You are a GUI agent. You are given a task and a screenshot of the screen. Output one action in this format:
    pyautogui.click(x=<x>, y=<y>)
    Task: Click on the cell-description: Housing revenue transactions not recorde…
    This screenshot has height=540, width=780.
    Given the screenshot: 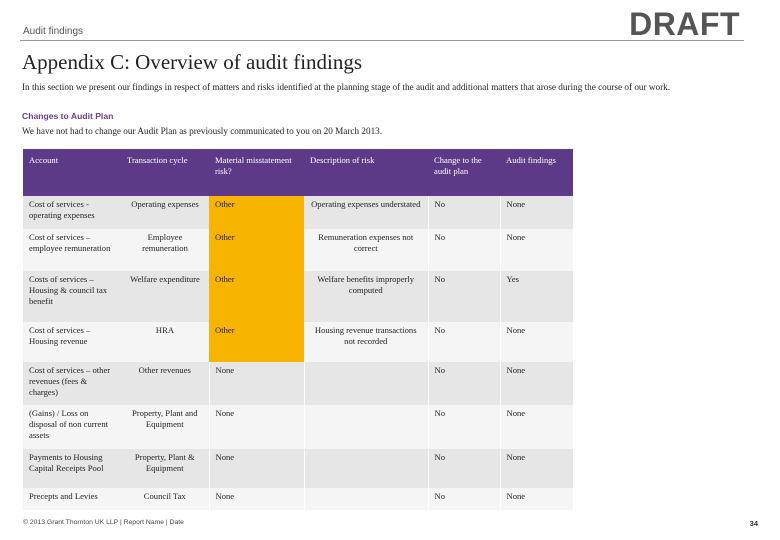 What is the action you would take?
    pyautogui.click(x=366, y=342)
    